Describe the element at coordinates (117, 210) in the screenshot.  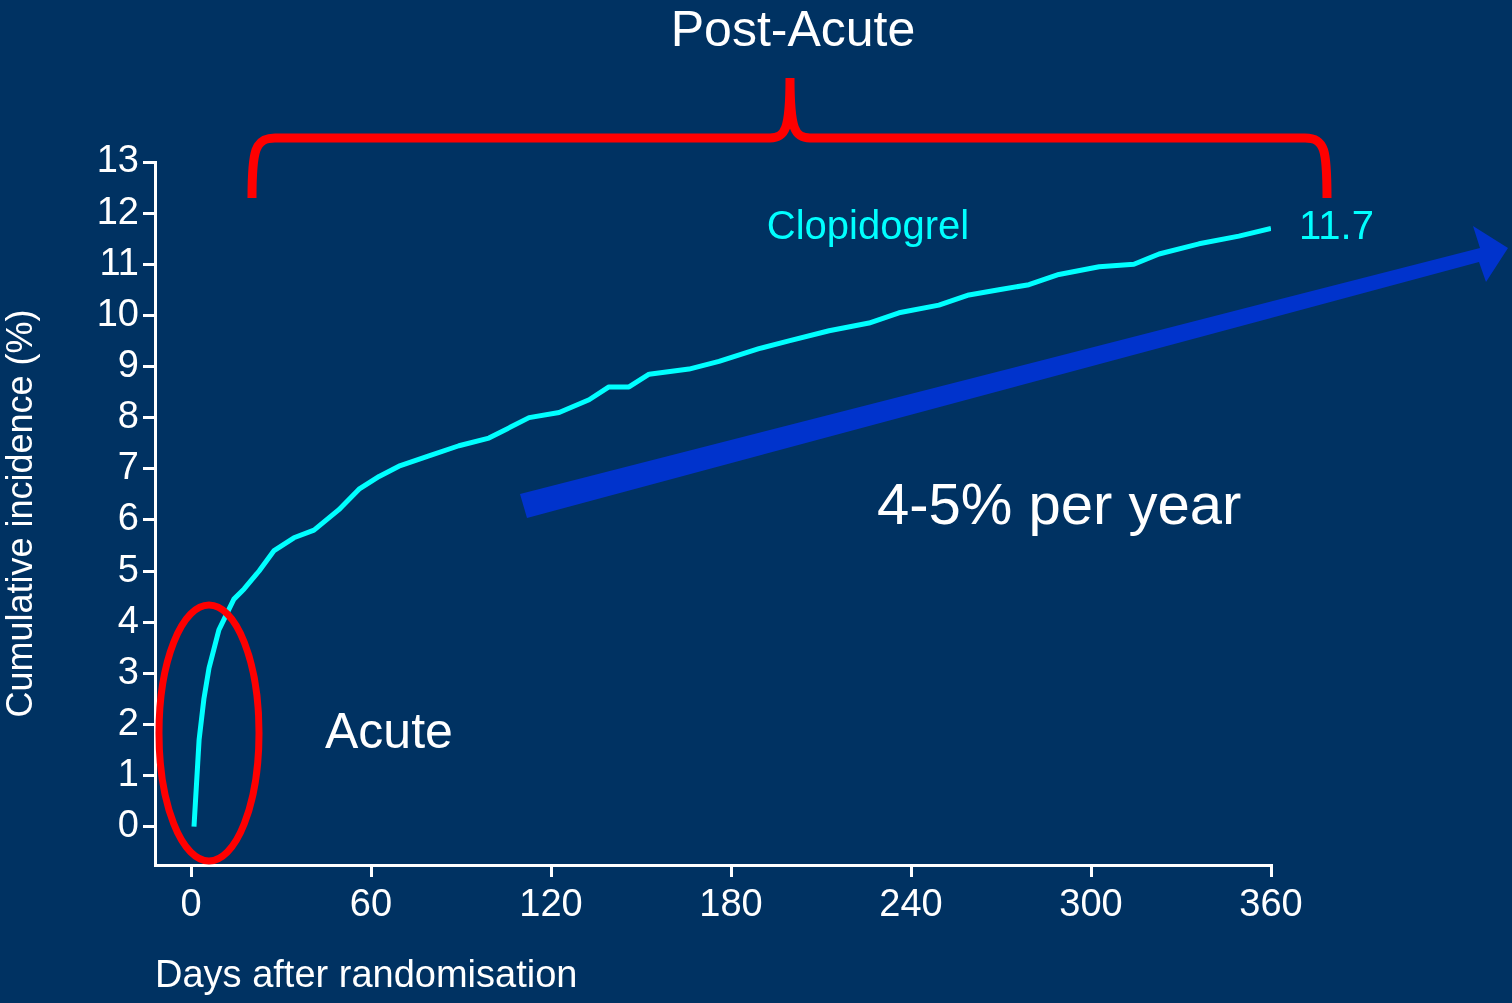
I see `y-tick-label: 12` at that location.